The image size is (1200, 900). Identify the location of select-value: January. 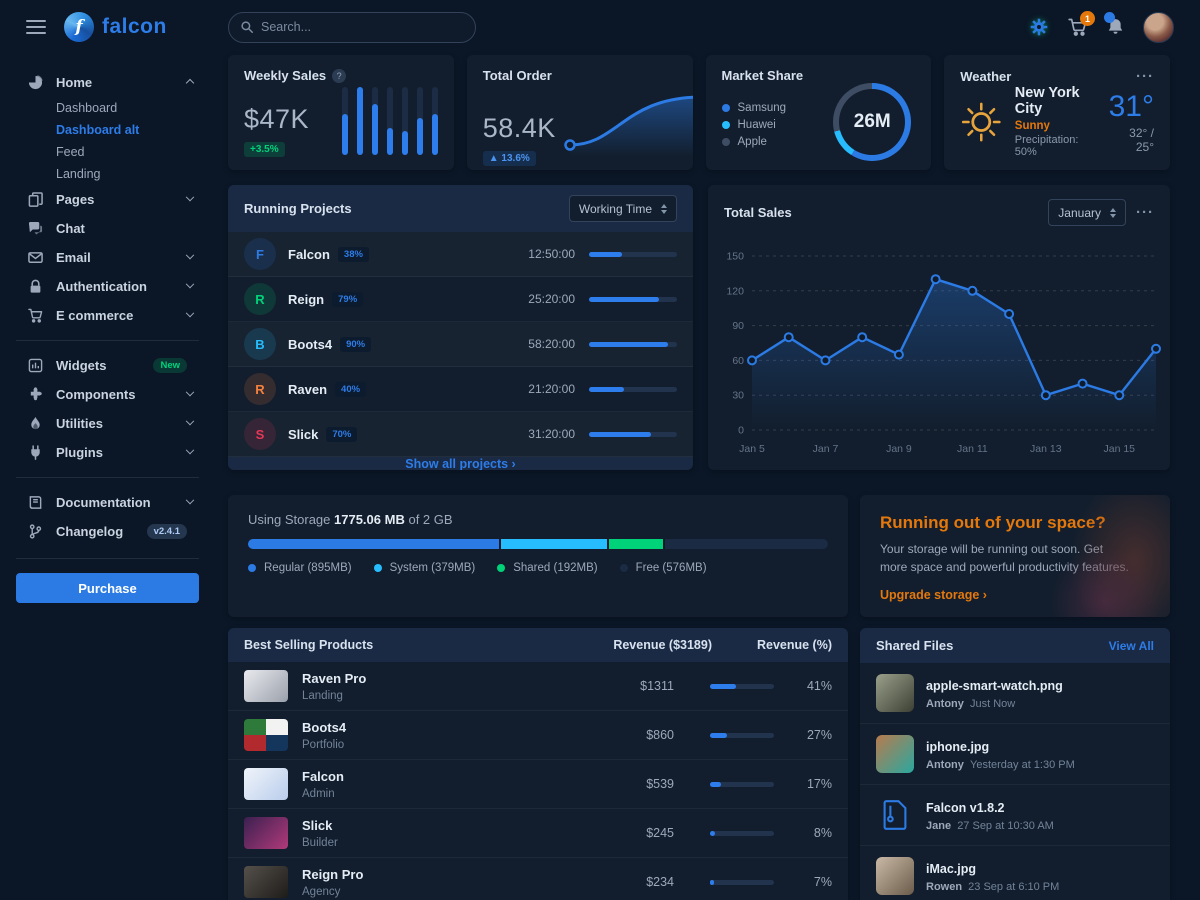
(1079, 212).